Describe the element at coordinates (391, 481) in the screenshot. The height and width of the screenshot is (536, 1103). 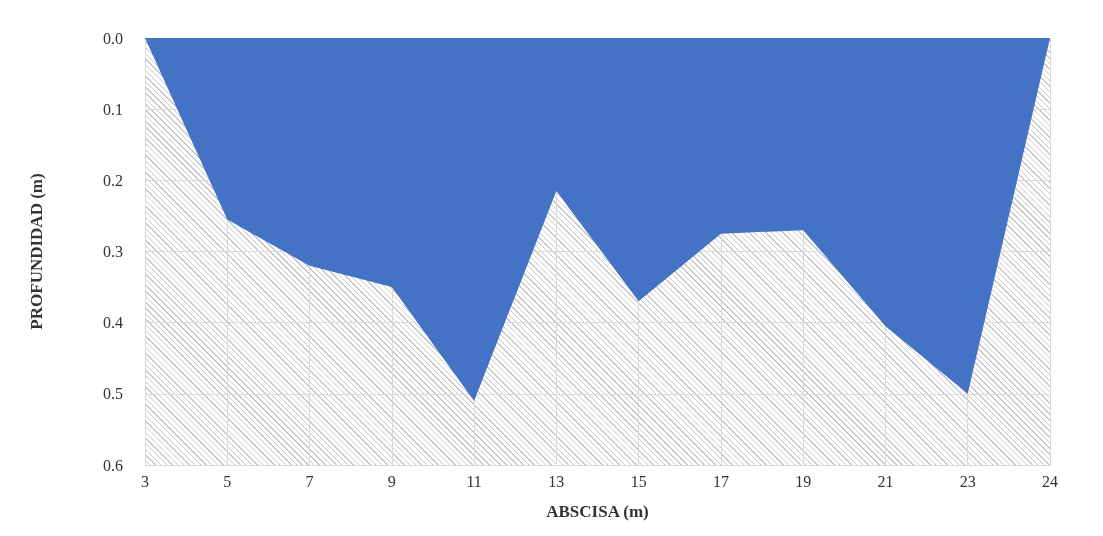
I see `x-tick-label: 9` at that location.